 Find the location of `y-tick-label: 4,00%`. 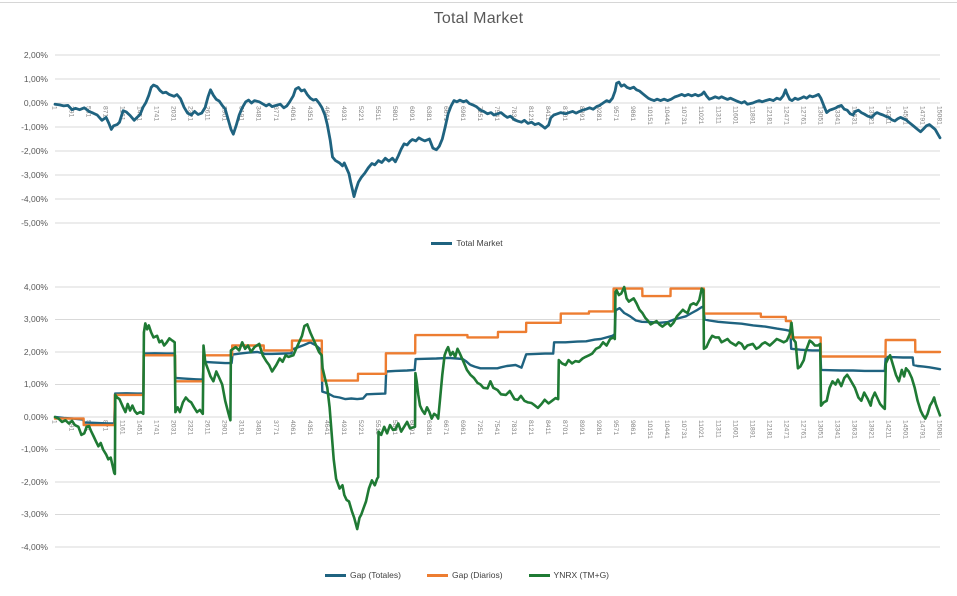

y-tick-label: 4,00% is located at coordinates (35, 286).